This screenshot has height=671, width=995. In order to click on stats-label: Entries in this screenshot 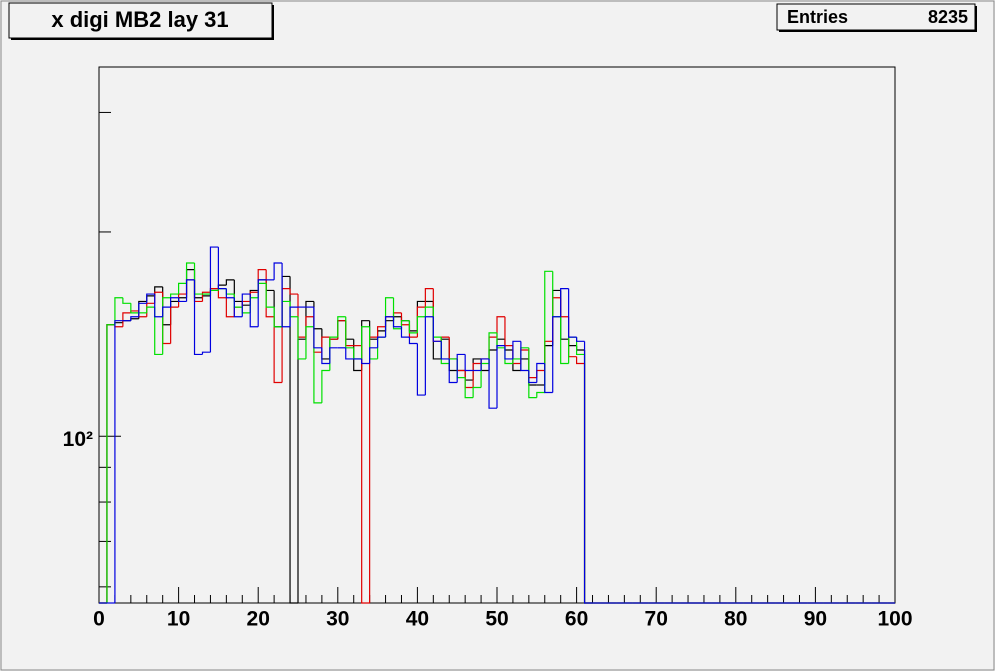, I will do `click(817, 17)`.